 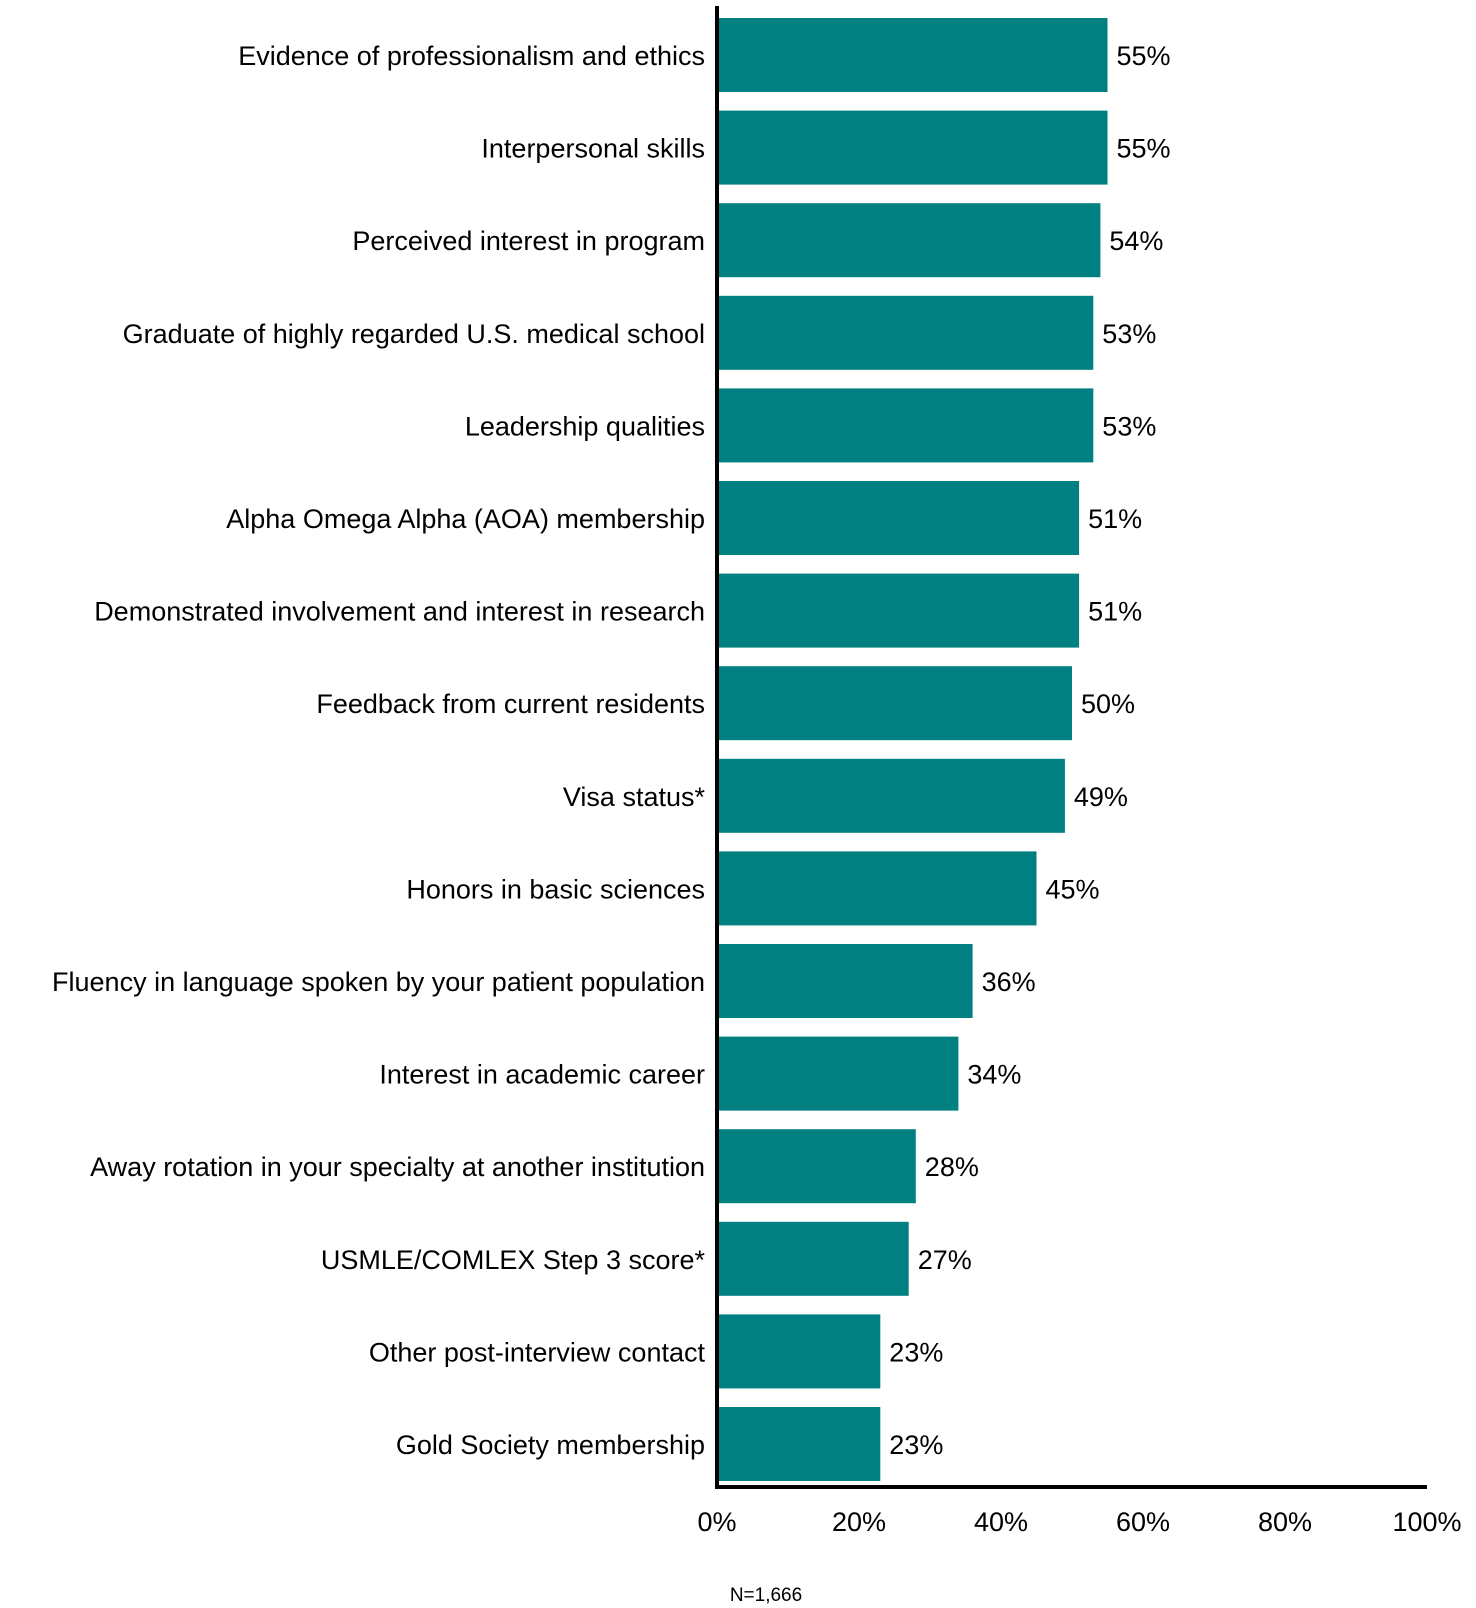 What do you see at coordinates (593, 149) in the screenshot?
I see `category-label: Interpersonal skills` at bounding box center [593, 149].